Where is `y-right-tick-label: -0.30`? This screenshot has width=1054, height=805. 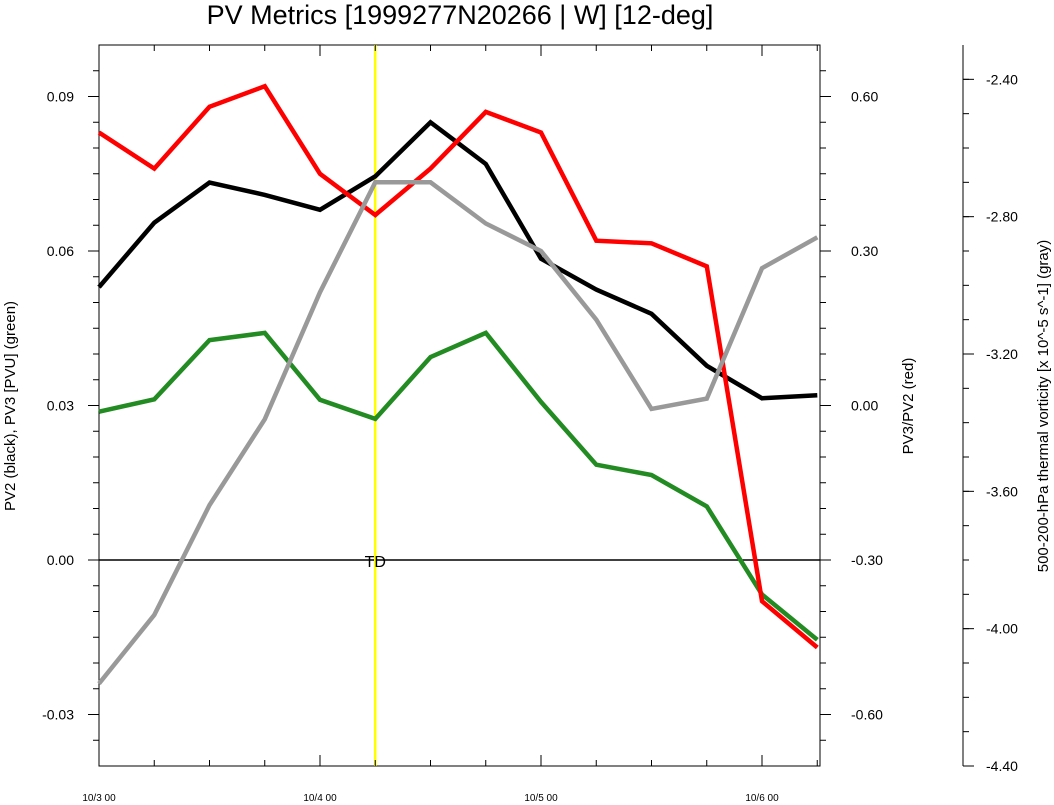 y-right-tick-label: -0.30 is located at coordinates (867, 560).